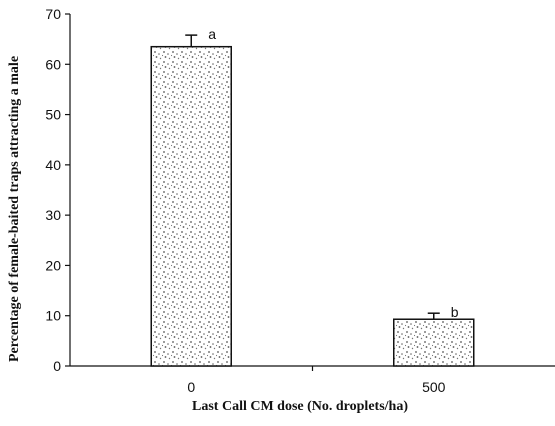 The height and width of the screenshot is (426, 555). What do you see at coordinates (53, 64) in the screenshot?
I see `y-tick-label: 60` at bounding box center [53, 64].